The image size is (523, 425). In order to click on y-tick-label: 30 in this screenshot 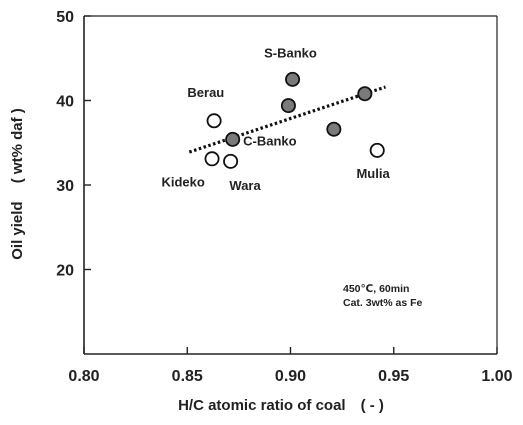, I will do `click(65, 186)`.